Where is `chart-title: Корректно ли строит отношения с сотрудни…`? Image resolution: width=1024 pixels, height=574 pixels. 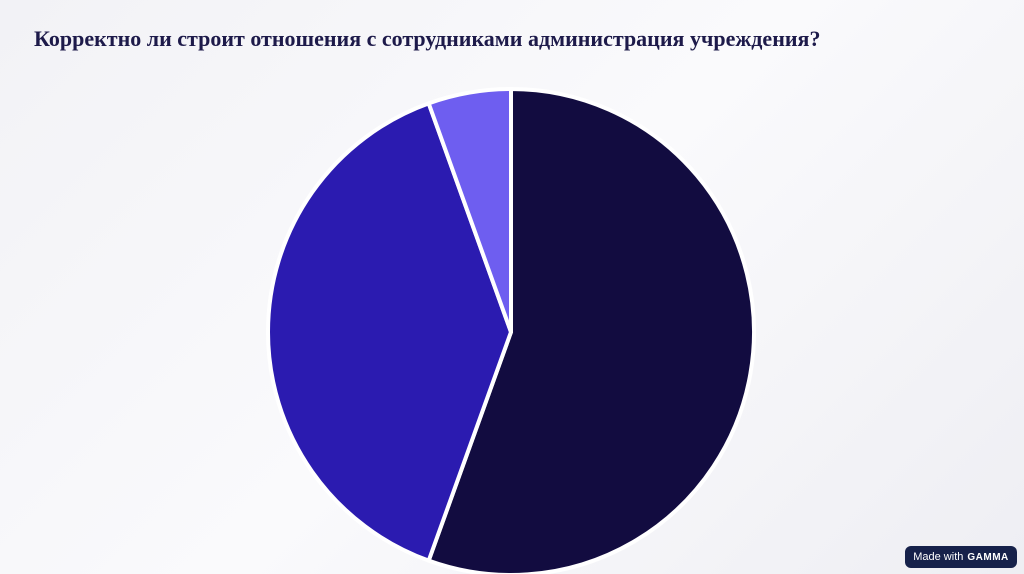 chart-title: Корректно ли строит отношения с сотрудни… is located at coordinates (427, 38).